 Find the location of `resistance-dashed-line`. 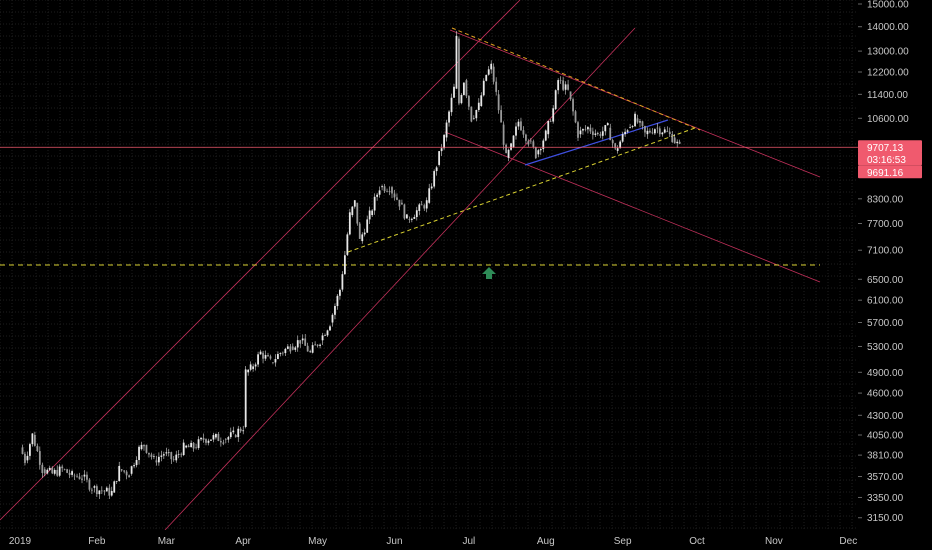

resistance-dashed-line is located at coordinates (576, 79).